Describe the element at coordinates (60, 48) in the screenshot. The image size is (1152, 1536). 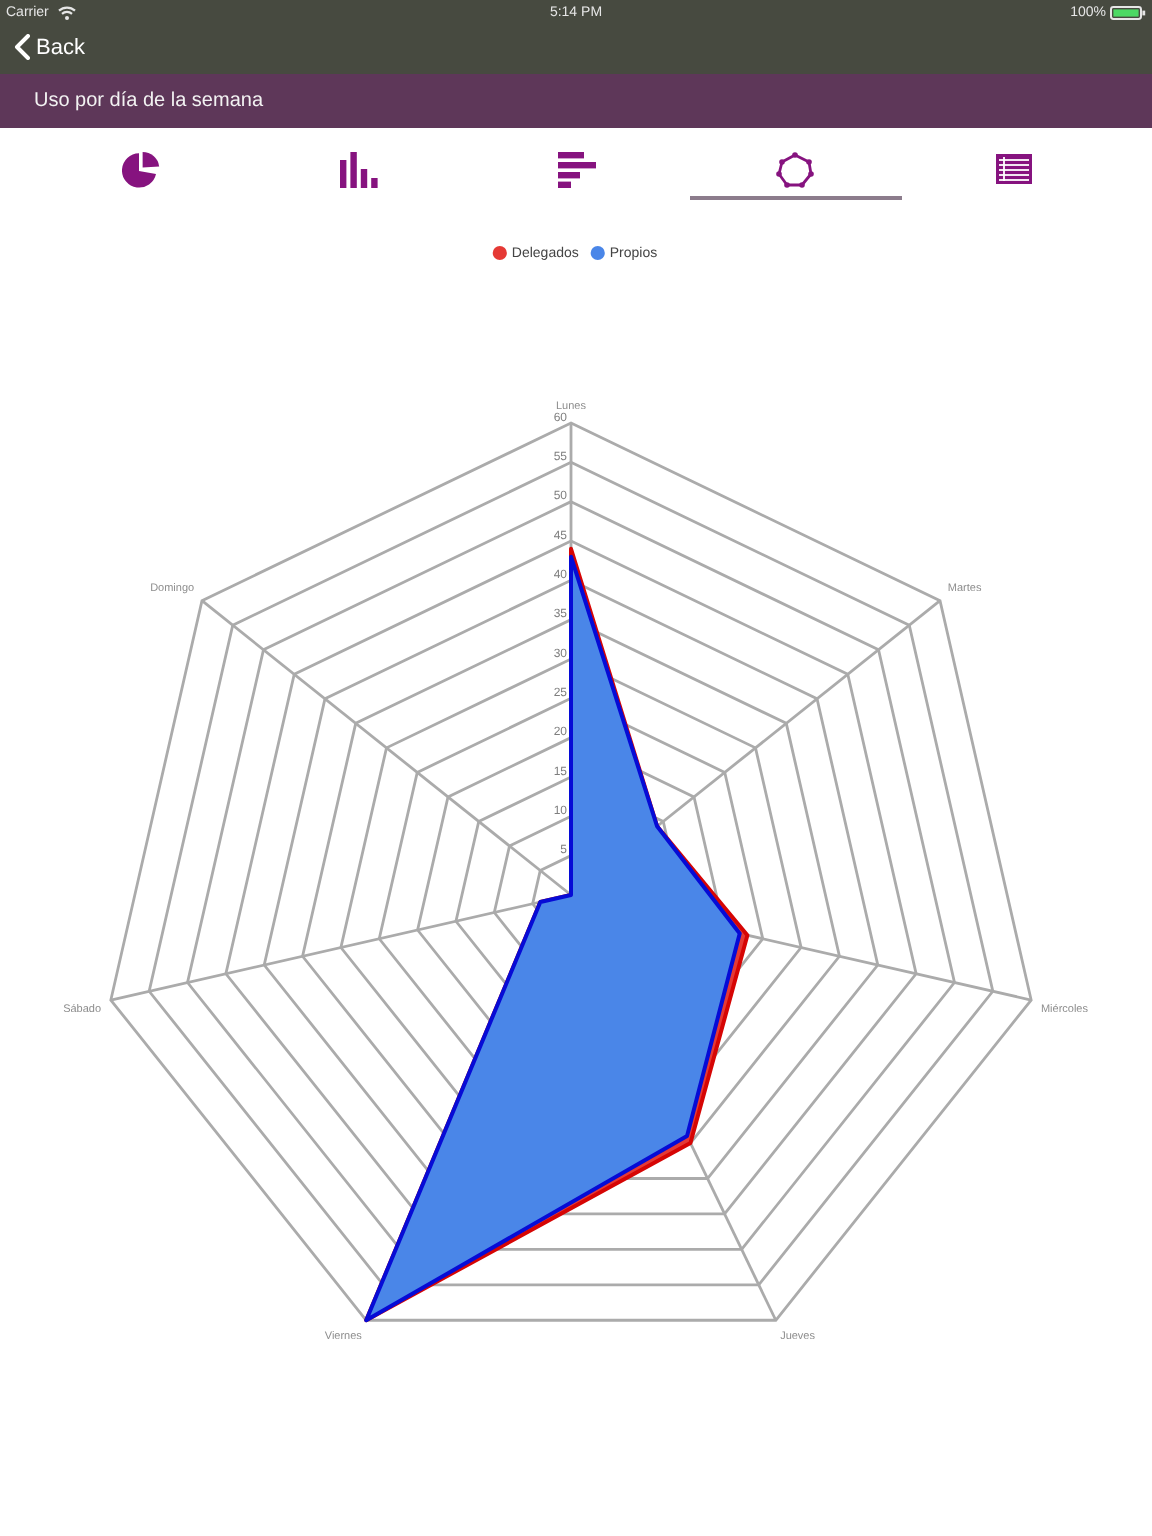
I see `text: Back` at that location.